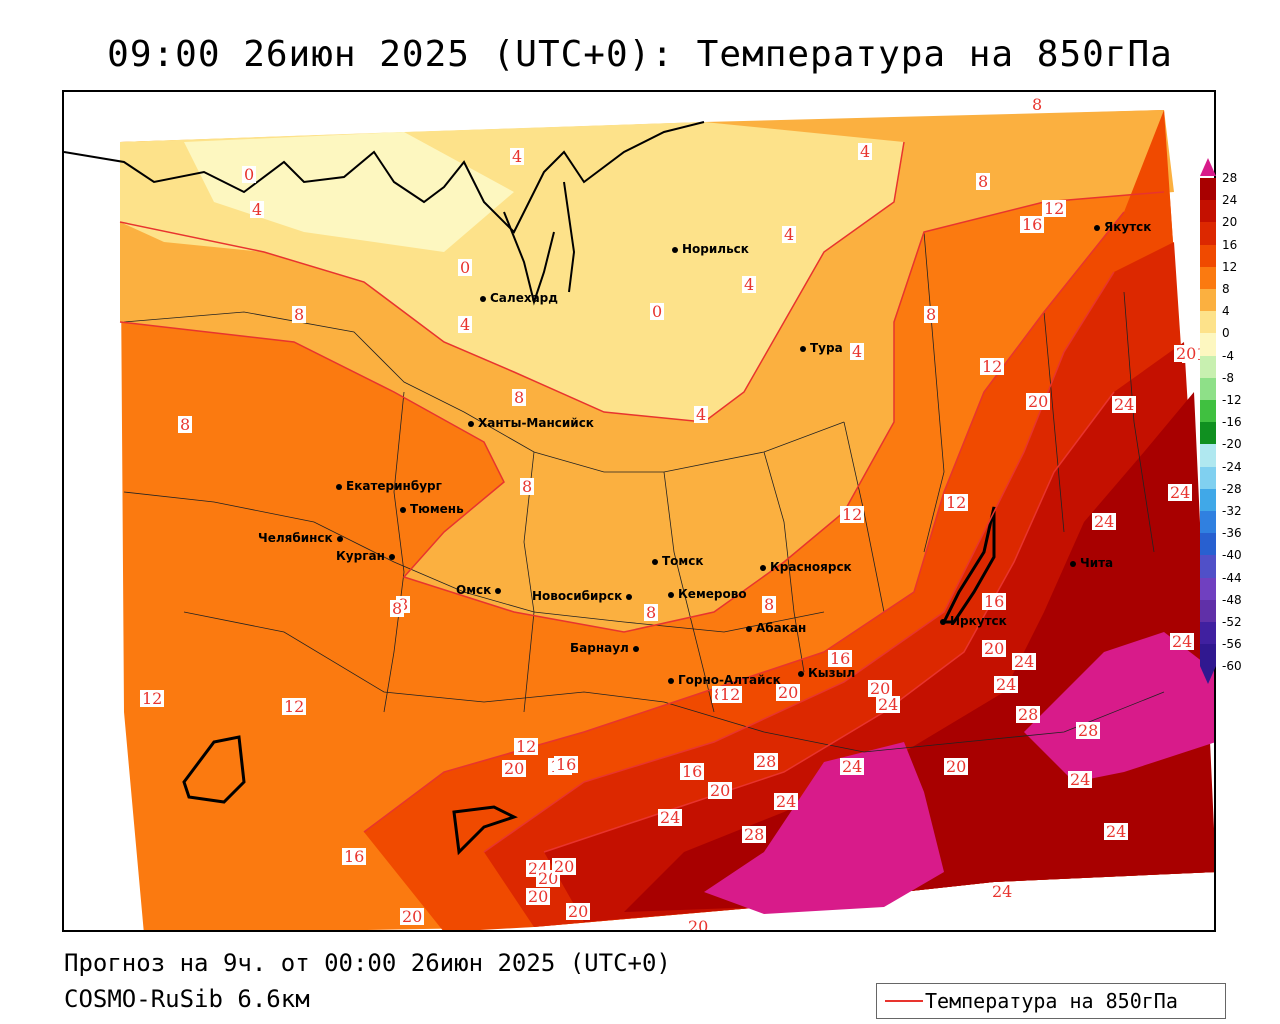 The width and height of the screenshot is (1280, 1024). Describe the element at coordinates (302, 538) in the screenshot. I see `city-chelyabinsk: Челябинск` at that location.